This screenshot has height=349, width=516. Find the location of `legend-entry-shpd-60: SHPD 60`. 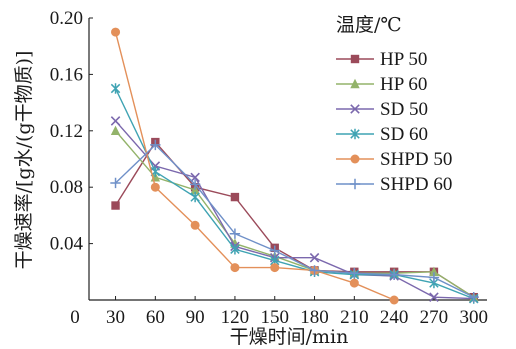

legend-entry-shpd-60: SHPD 60 is located at coordinates (394, 184).